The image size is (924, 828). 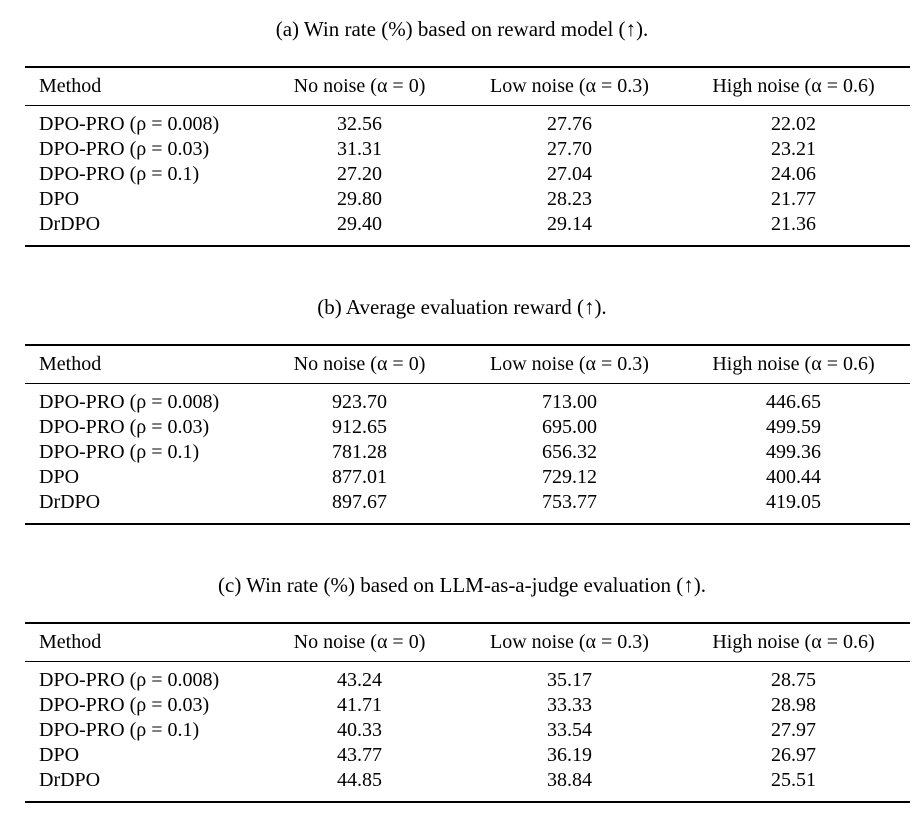 What do you see at coordinates (359, 427) in the screenshot?
I see `value-cell: 912.65` at bounding box center [359, 427].